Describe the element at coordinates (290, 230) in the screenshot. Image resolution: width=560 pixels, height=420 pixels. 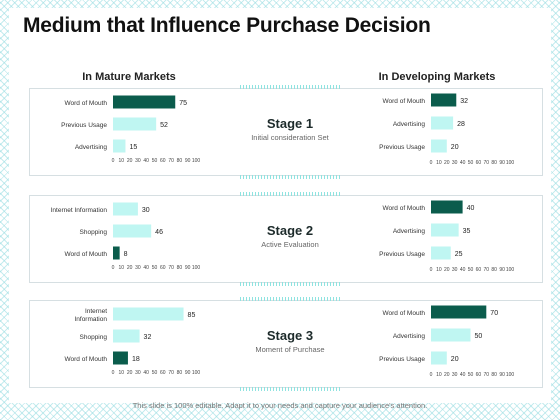
I see `stage-title: Stage 2` at that location.